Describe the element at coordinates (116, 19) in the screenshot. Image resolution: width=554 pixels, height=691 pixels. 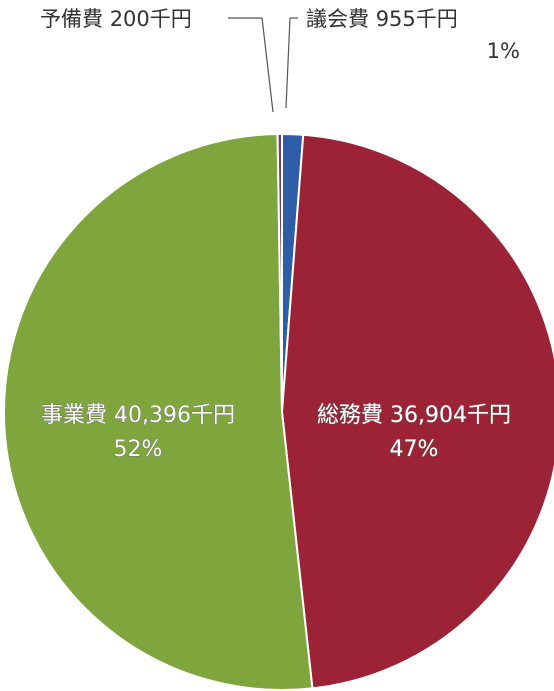
I see `slice-label-yobi-value: 予備費 200千円` at that location.